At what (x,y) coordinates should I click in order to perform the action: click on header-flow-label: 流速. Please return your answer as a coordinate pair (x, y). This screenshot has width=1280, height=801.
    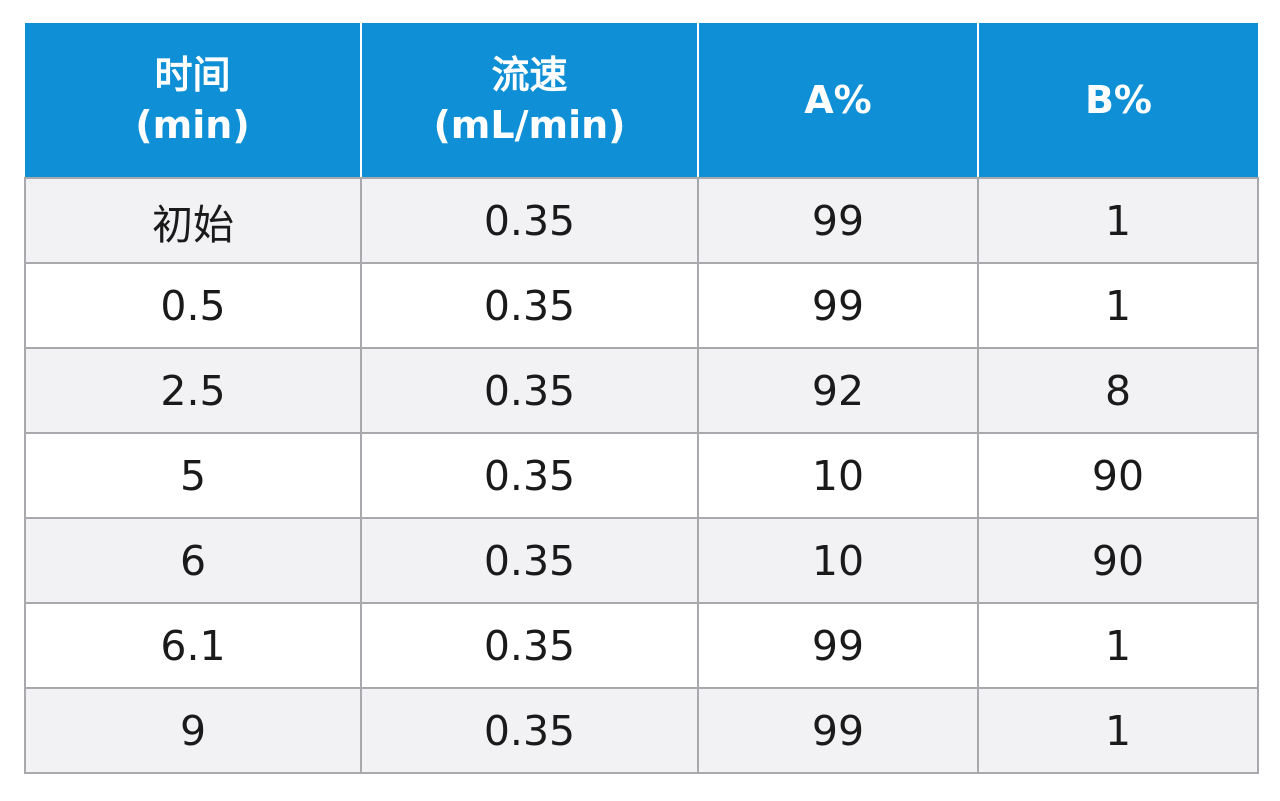
    Looking at the image, I should click on (529, 75).